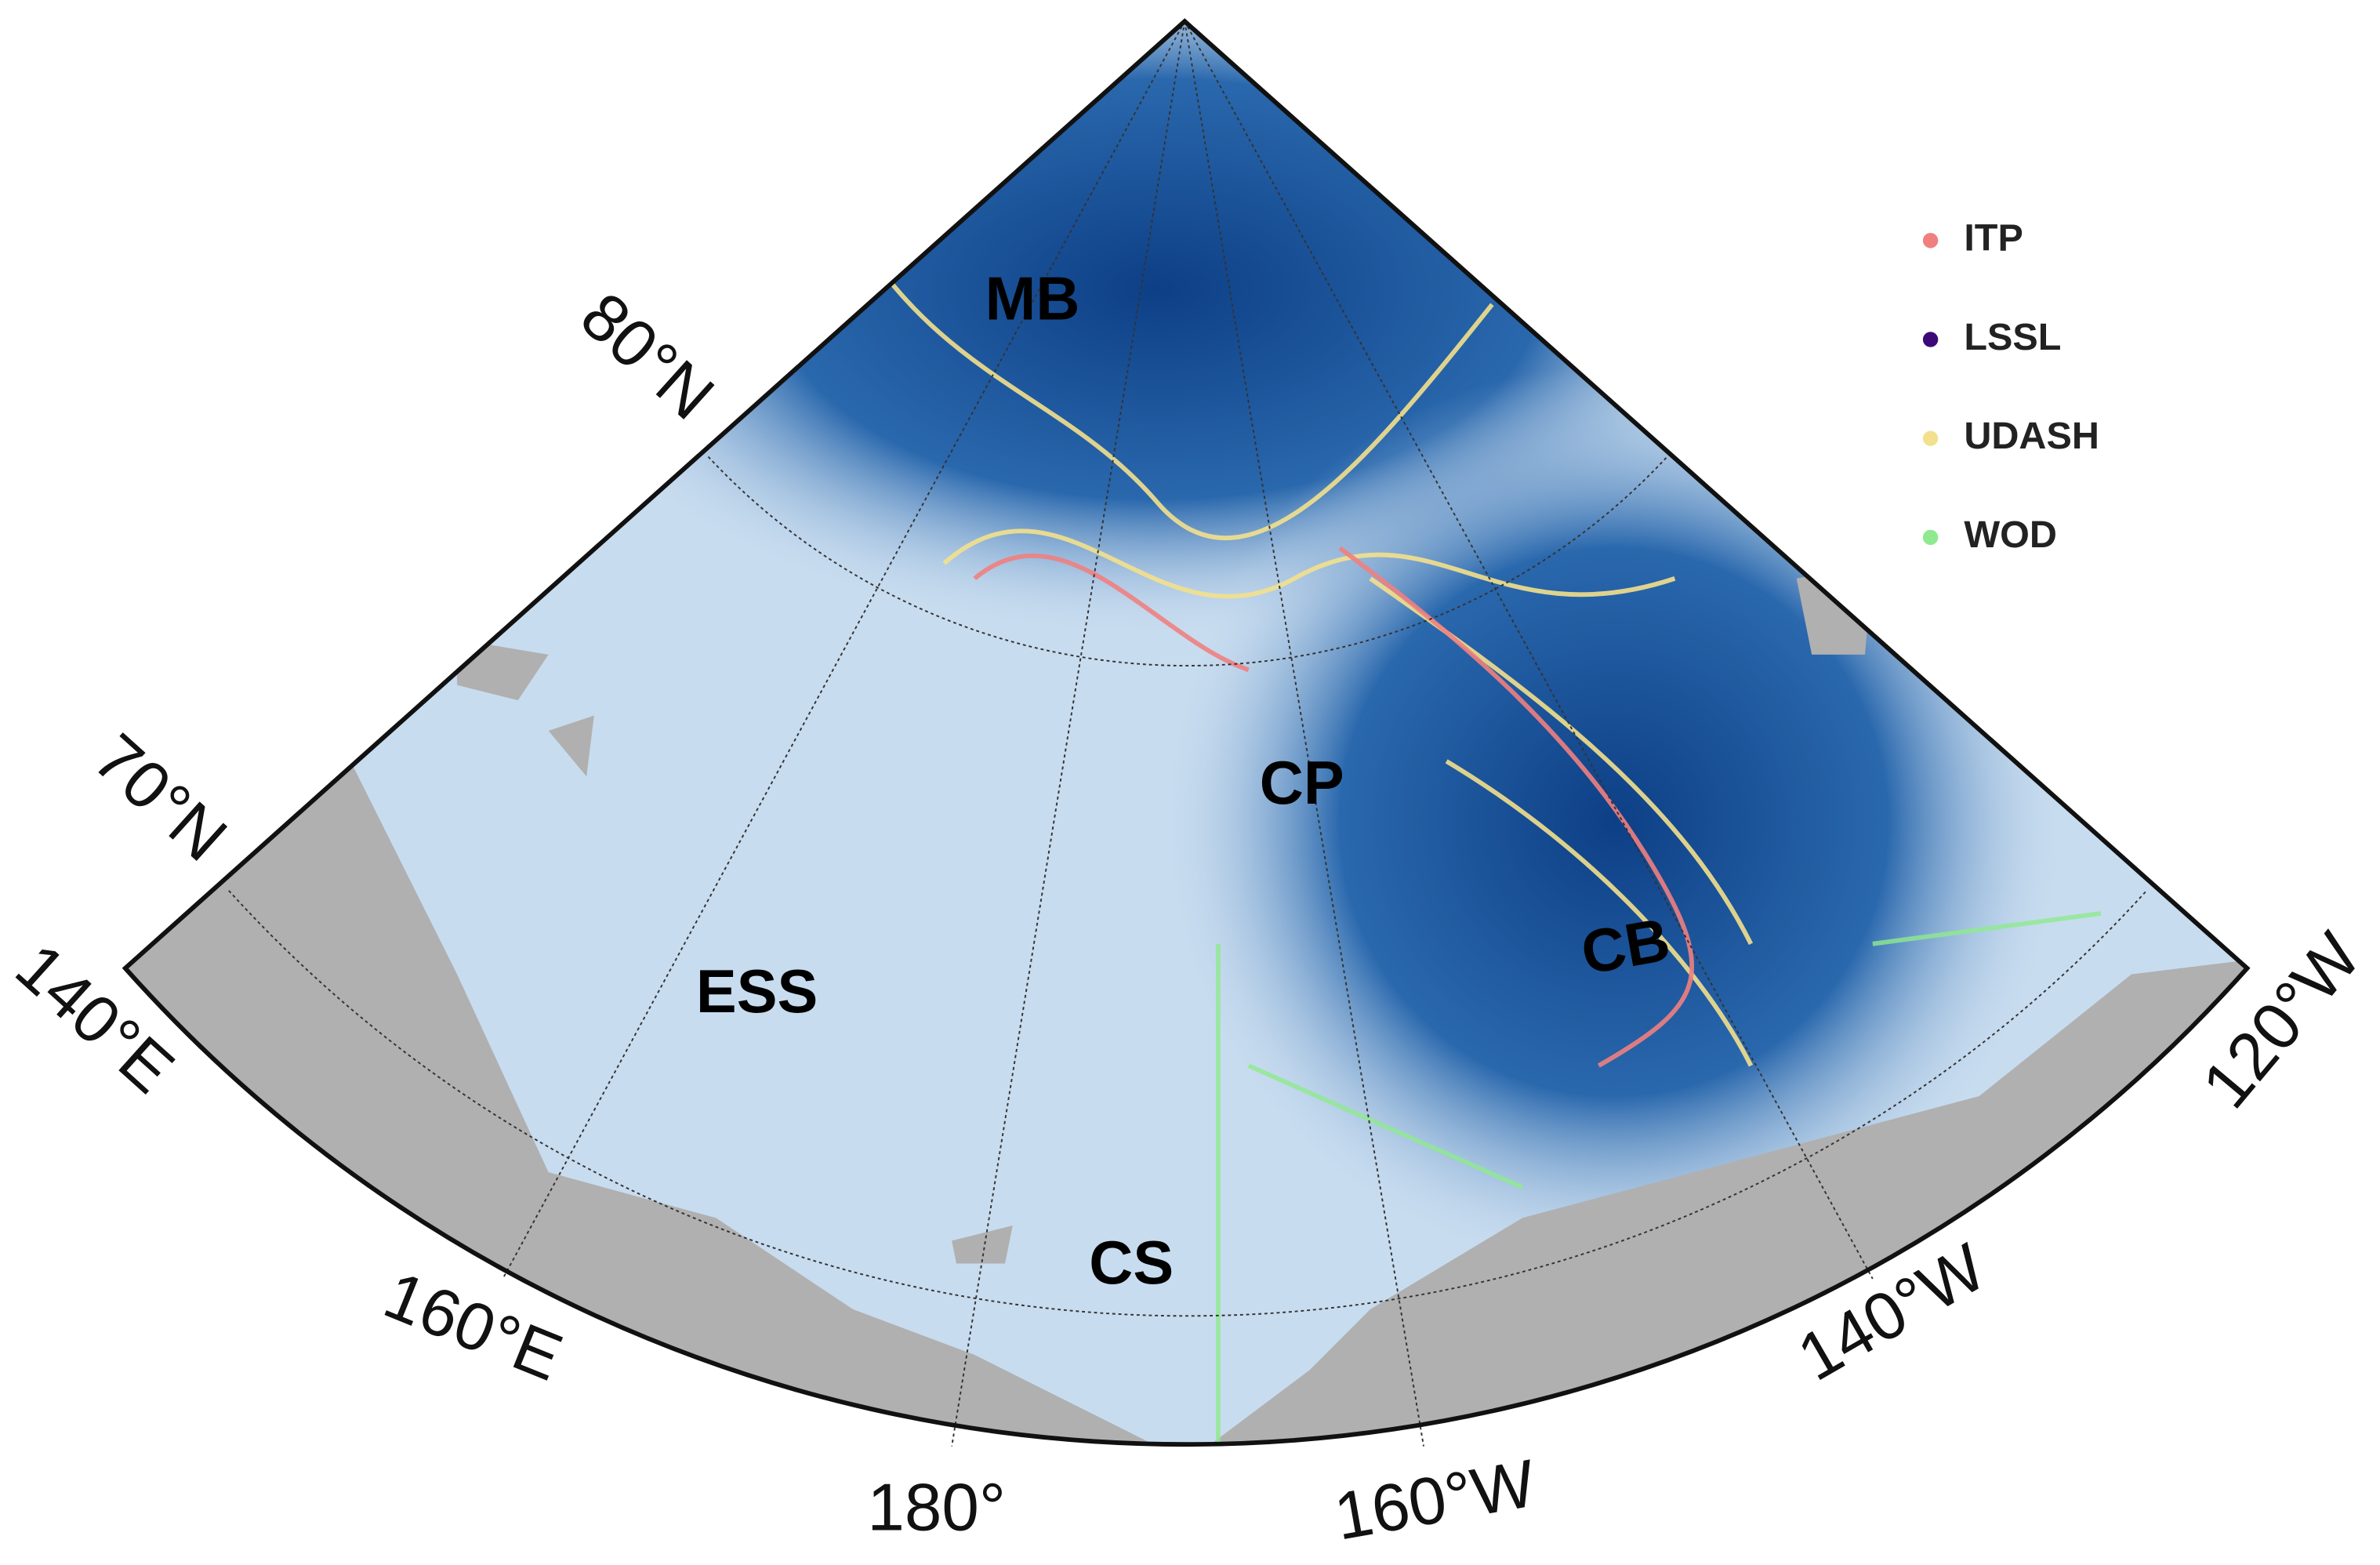 This screenshot has height=1565, width=2380. What do you see at coordinates (1625, 946) in the screenshot?
I see `region-label: CB` at bounding box center [1625, 946].